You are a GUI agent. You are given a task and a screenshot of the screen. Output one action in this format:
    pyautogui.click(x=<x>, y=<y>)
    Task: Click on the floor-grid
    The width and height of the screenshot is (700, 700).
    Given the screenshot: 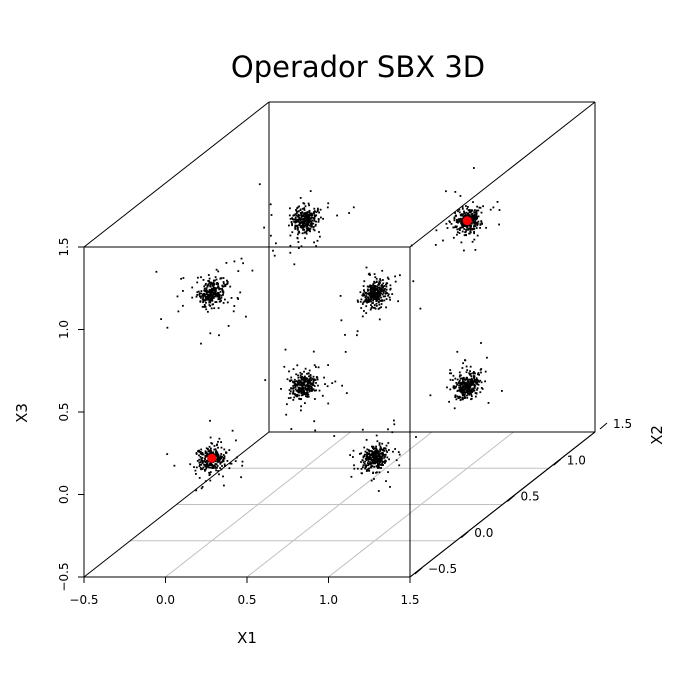 What is the action you would take?
    pyautogui.click(x=339, y=504)
    